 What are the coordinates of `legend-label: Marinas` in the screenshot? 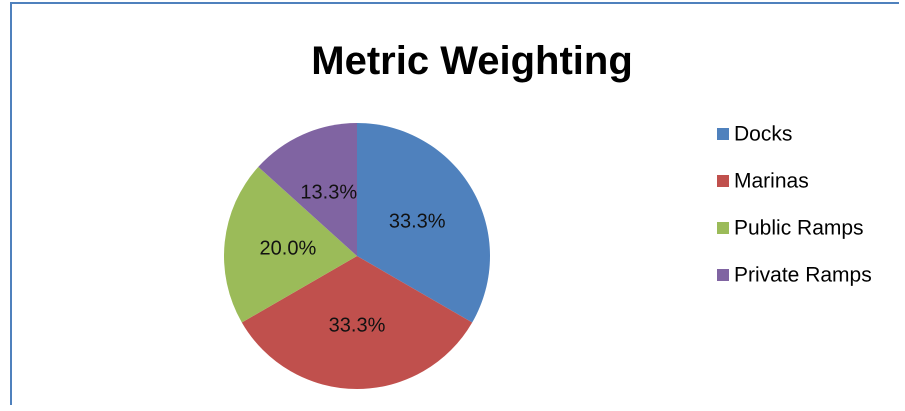 It's located at (771, 181).